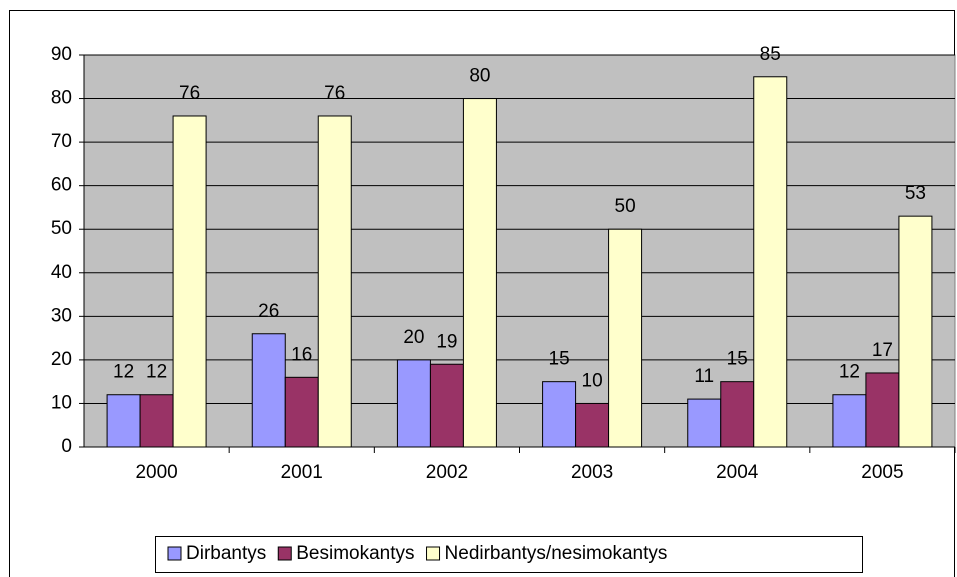 Image resolution: width=957 pixels, height=577 pixels. I want to click on data-label: 85, so click(770, 54).